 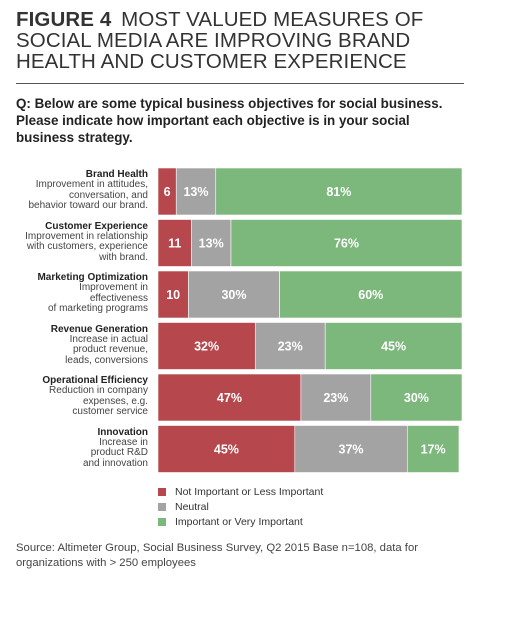 I want to click on figure-label: FIGURE 4, so click(x=64, y=19).